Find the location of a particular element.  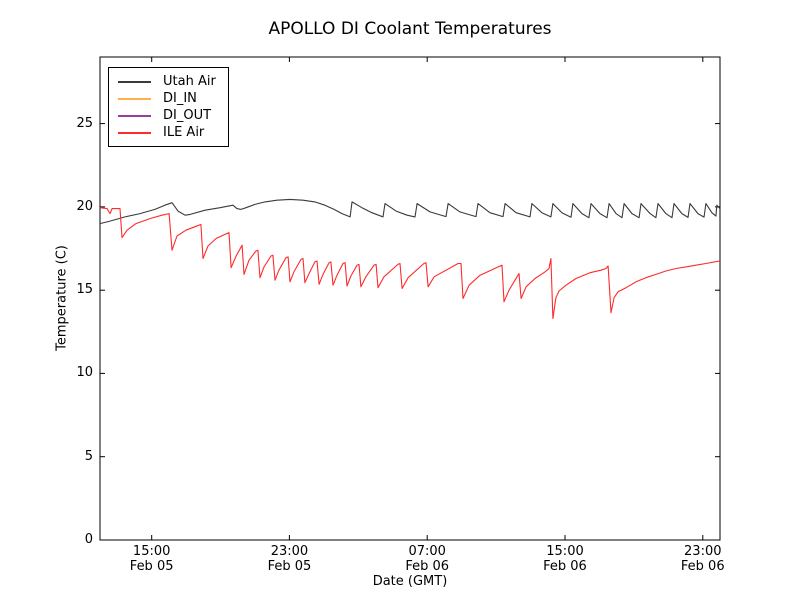

legend-item-di-out: DI_OUT is located at coordinates (167, 115).